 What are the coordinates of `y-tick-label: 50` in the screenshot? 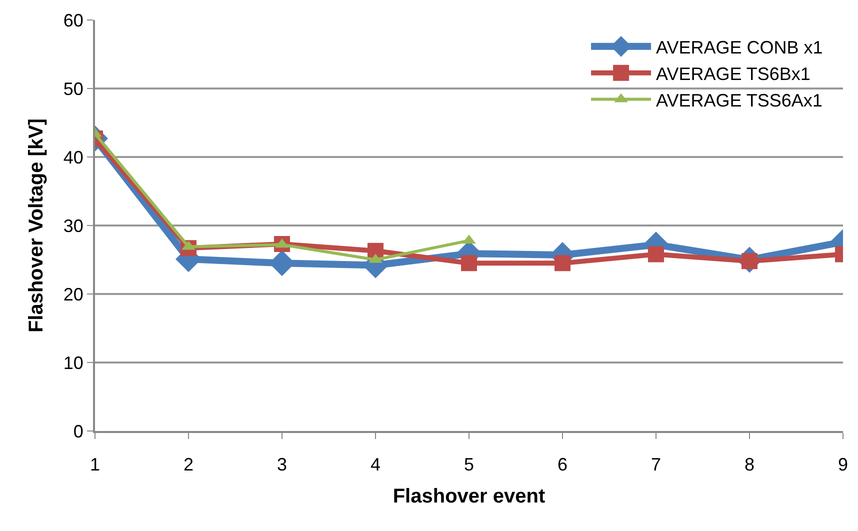 It's located at (73, 88).